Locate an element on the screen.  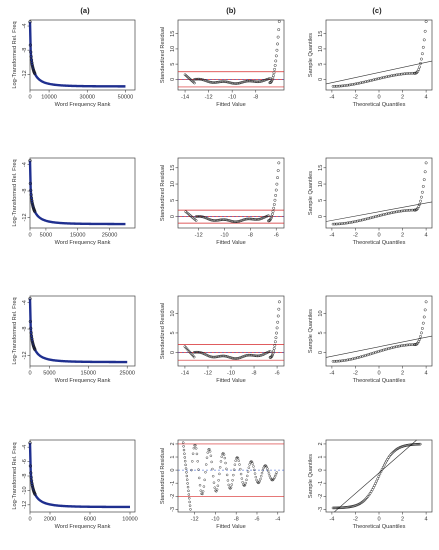
y-axis-title: Sample Quantiles is located at coordinates (311, 193).